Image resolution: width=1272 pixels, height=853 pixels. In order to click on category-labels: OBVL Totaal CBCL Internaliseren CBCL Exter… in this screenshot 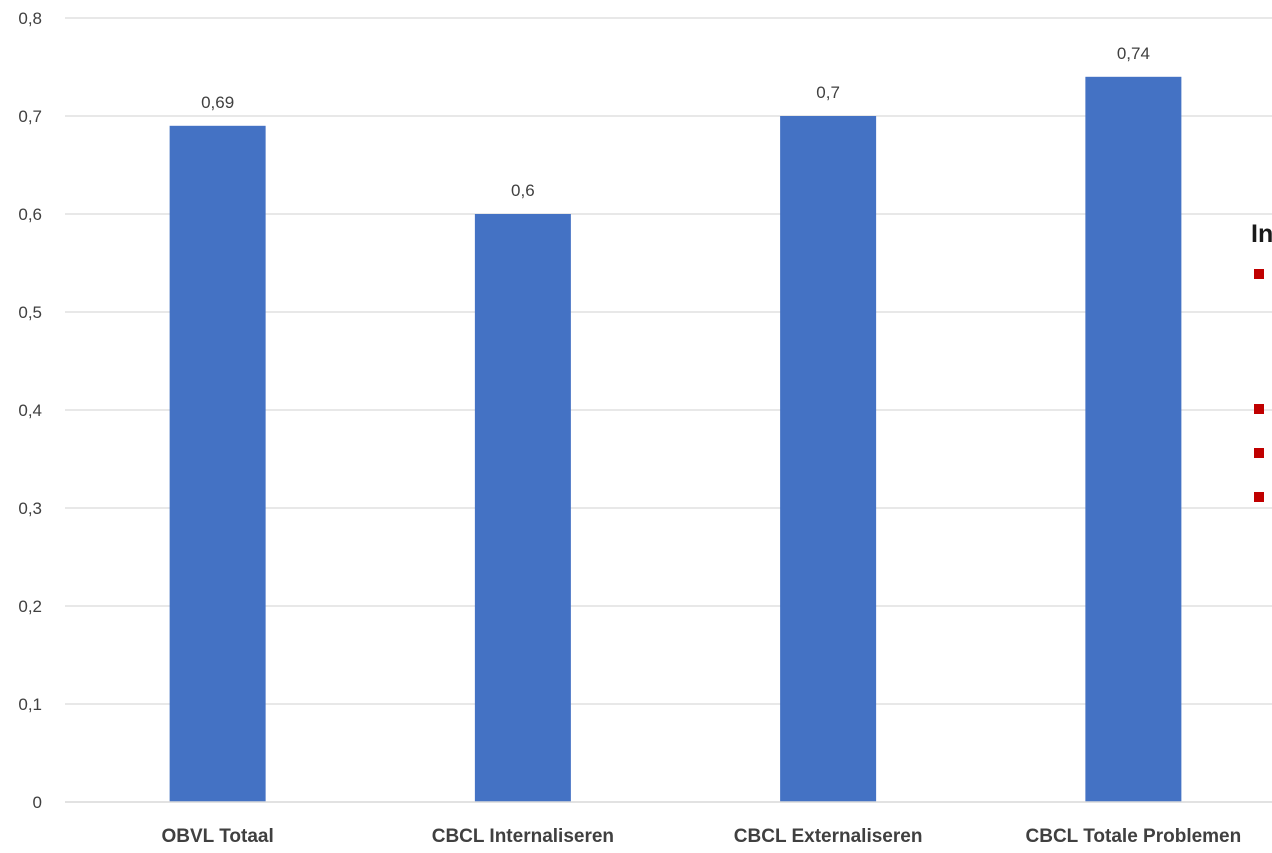, I will do `click(701, 836)`.